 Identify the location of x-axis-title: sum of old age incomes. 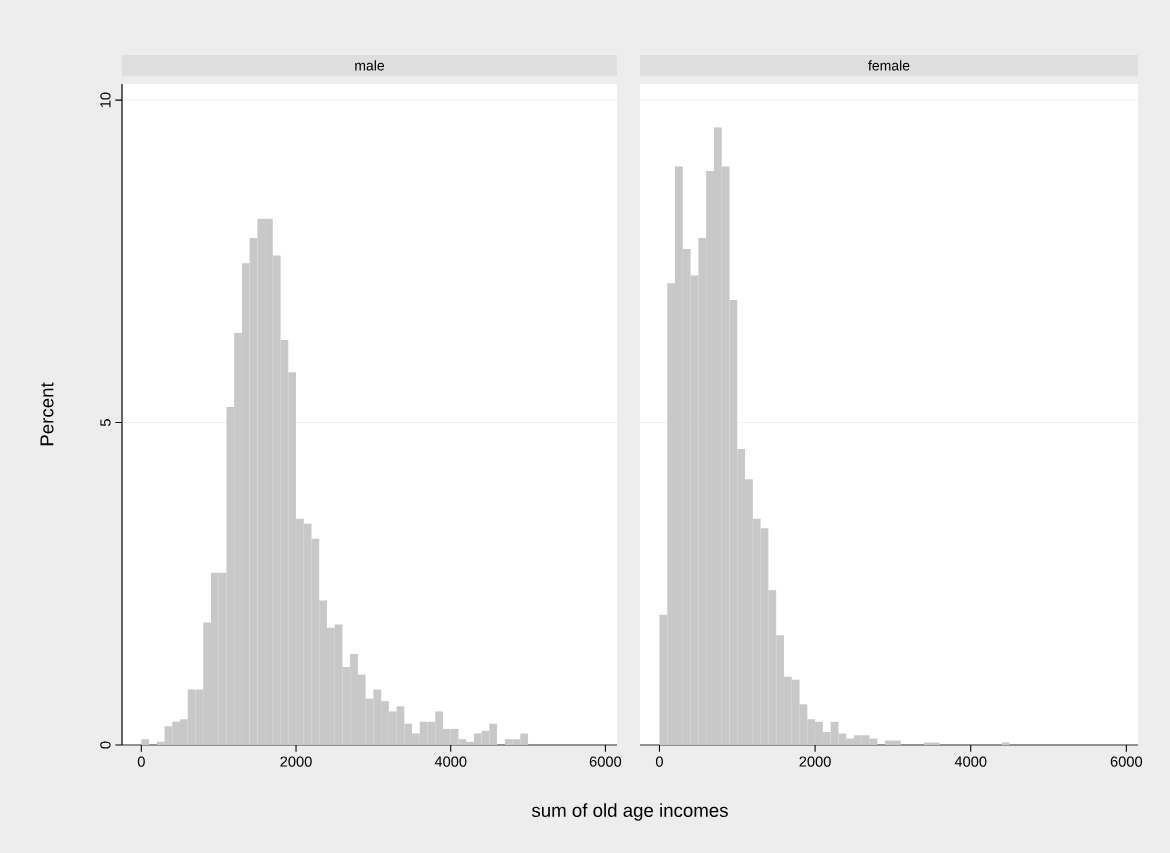
(629, 812).